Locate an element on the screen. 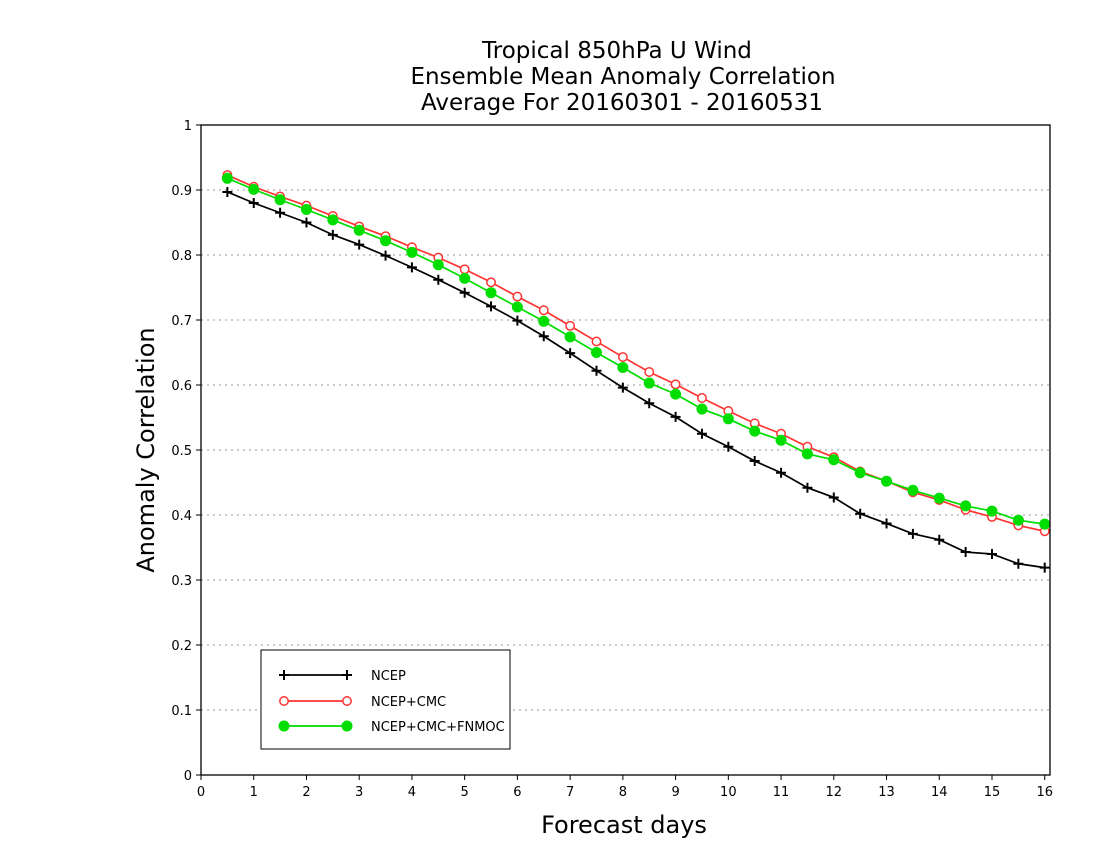  legend-label: NCEP+CMC+FNMOC is located at coordinates (438, 727).